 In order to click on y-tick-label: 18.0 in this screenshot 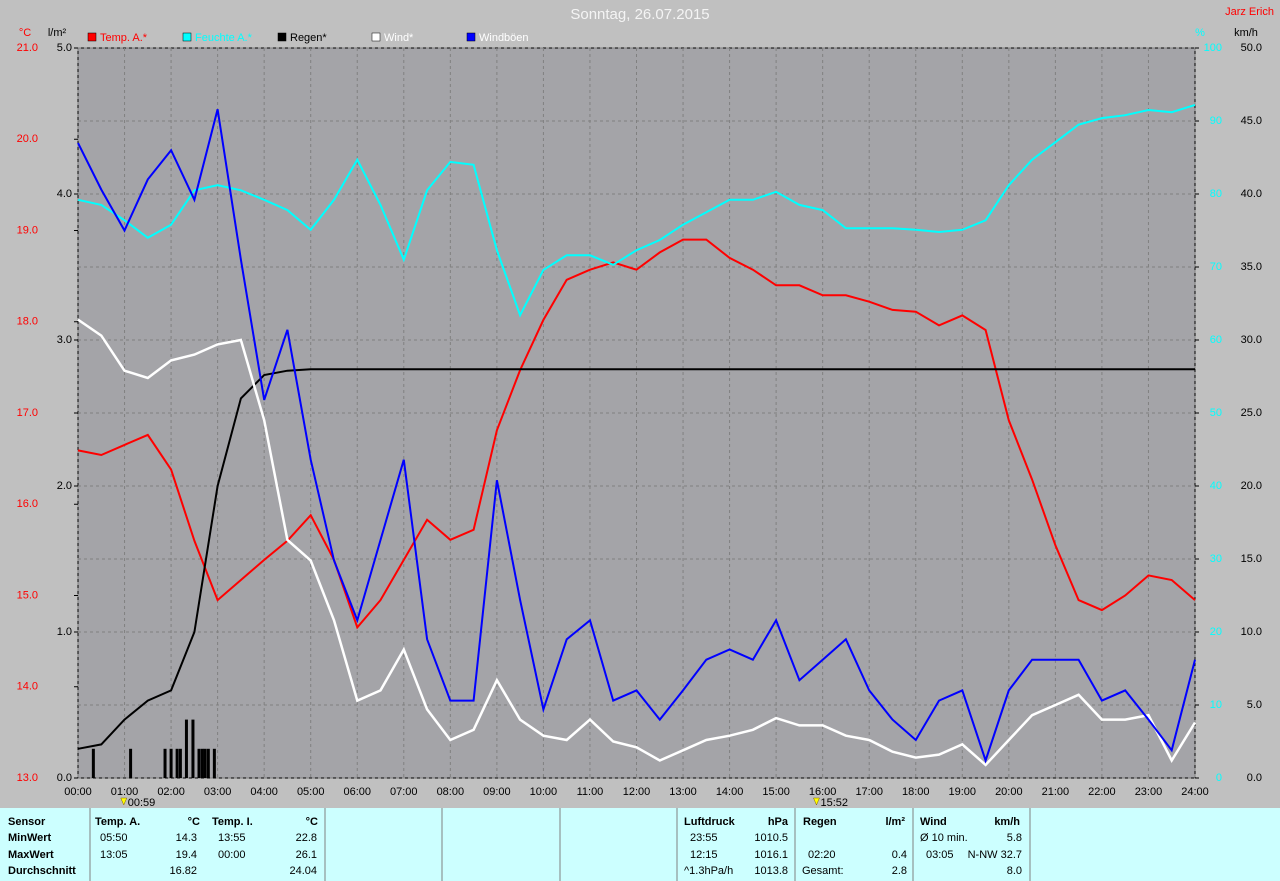, I will do `click(27, 322)`.